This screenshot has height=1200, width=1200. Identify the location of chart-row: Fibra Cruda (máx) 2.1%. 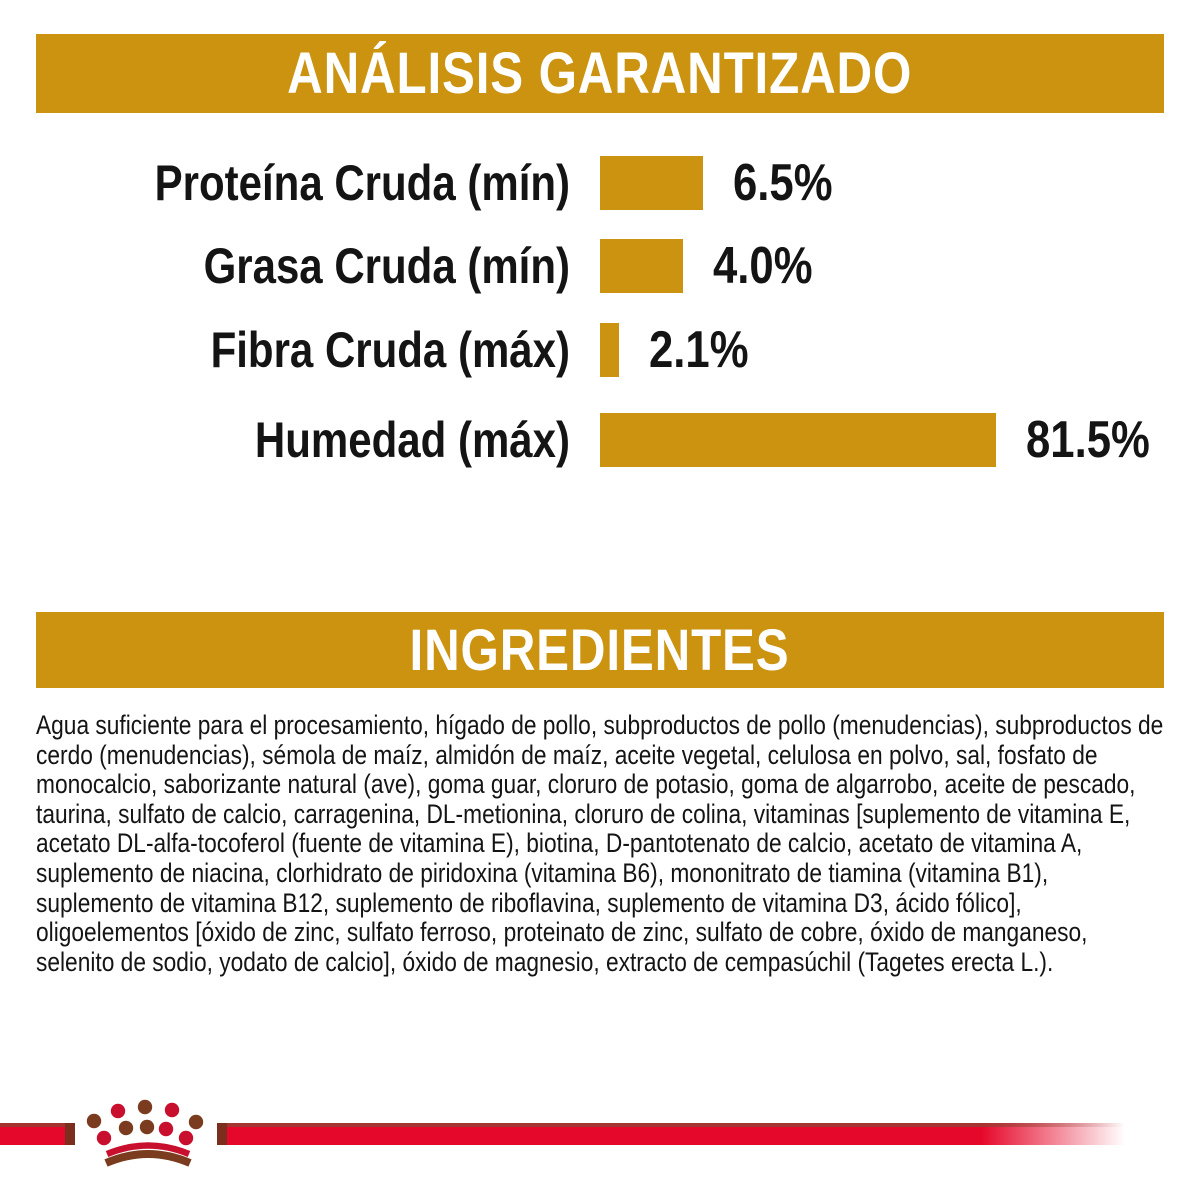
(600, 350).